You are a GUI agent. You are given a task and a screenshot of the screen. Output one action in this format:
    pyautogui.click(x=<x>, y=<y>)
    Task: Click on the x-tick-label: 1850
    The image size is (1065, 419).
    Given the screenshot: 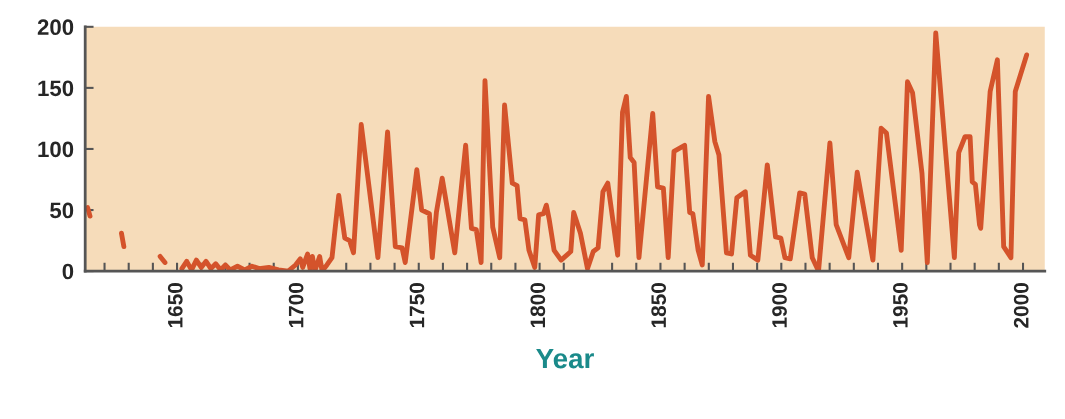 What is the action you would take?
    pyautogui.click(x=659, y=305)
    